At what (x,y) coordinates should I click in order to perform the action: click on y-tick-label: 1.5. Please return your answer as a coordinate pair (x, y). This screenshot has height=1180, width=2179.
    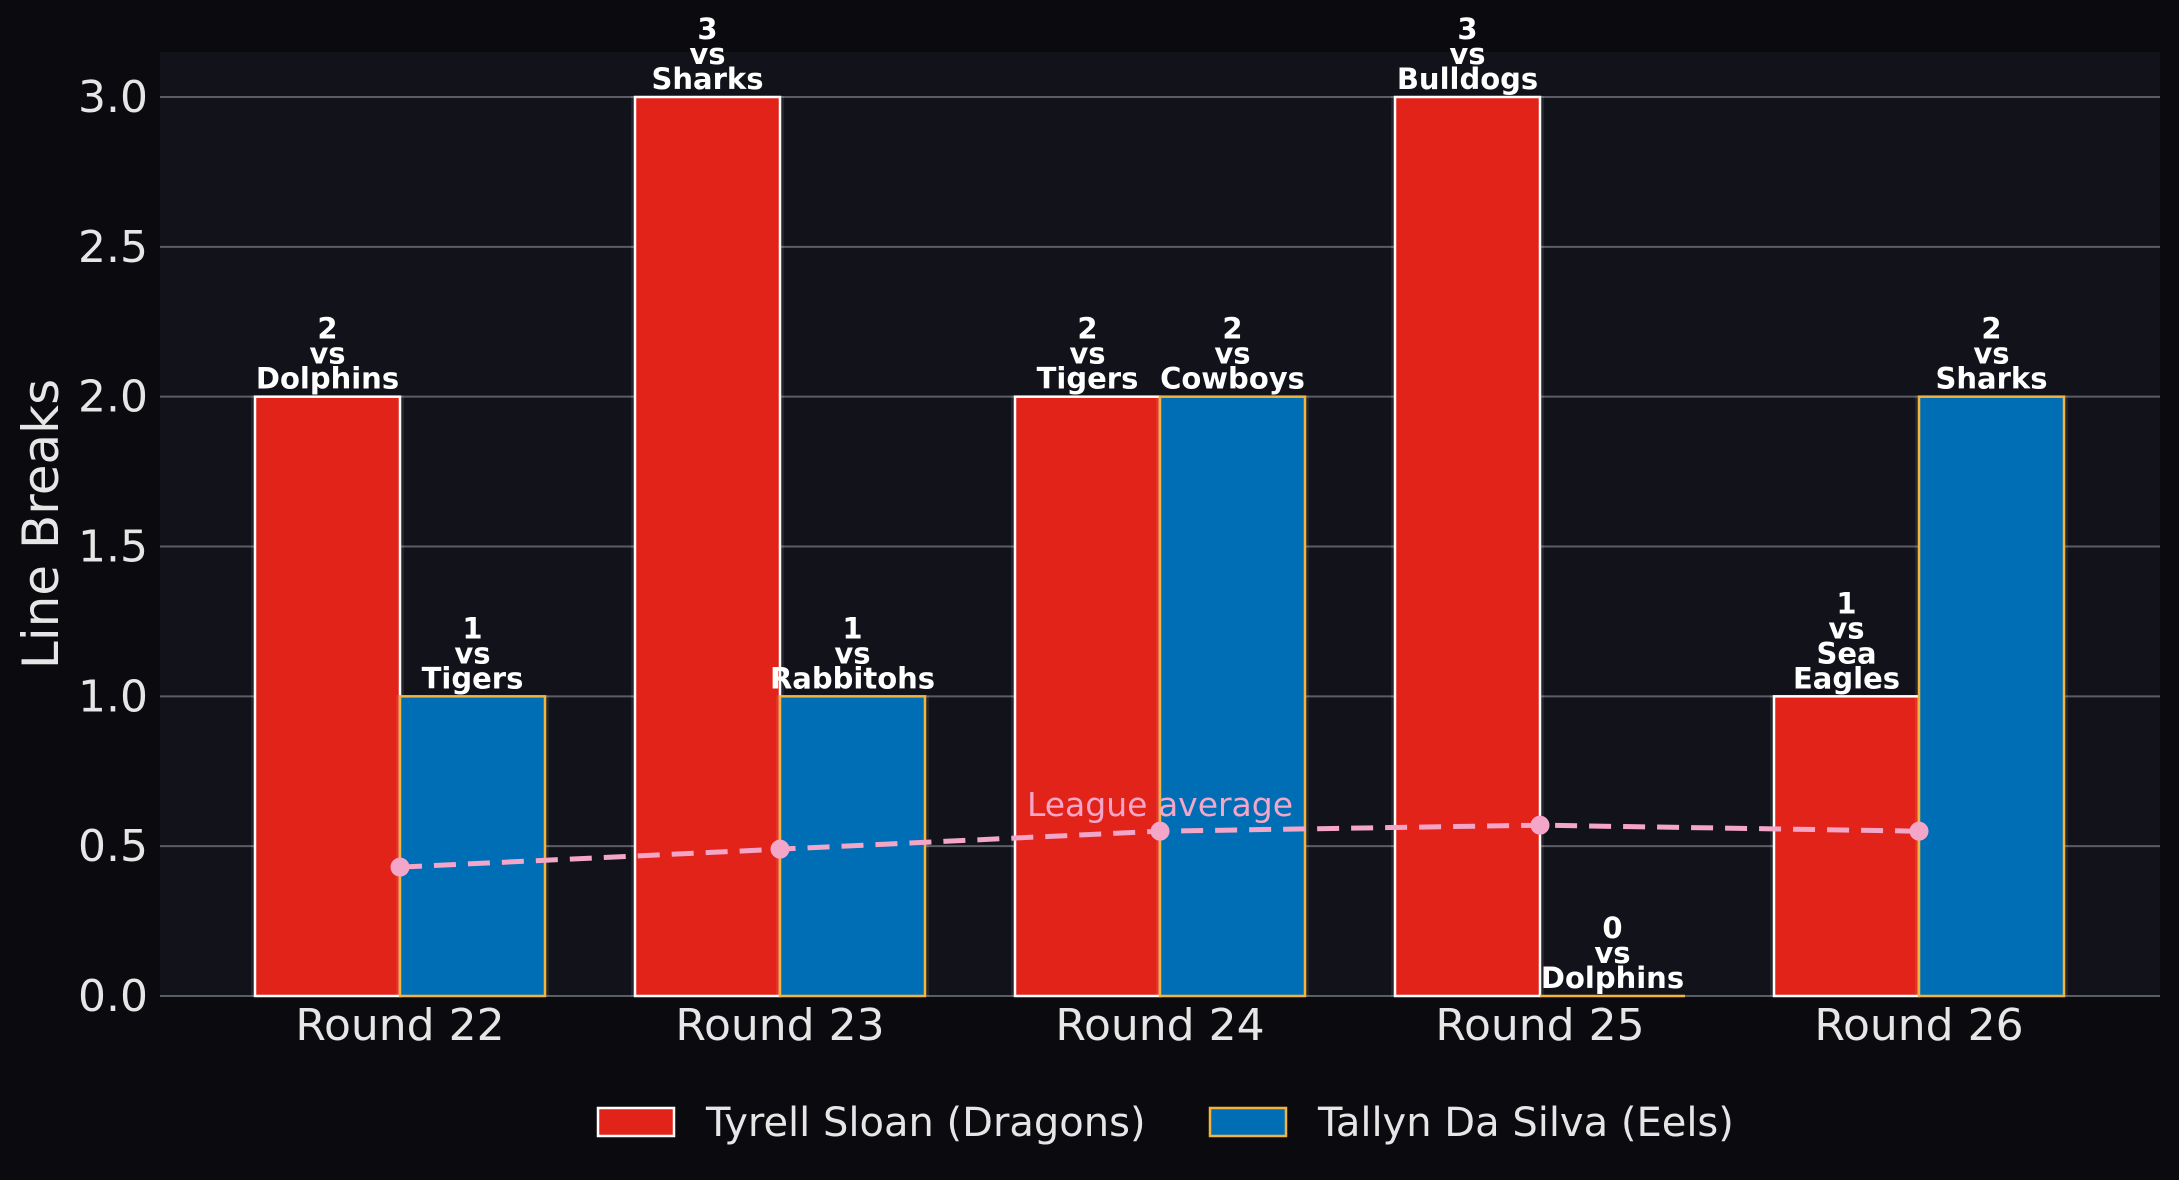
    Looking at the image, I should click on (113, 547).